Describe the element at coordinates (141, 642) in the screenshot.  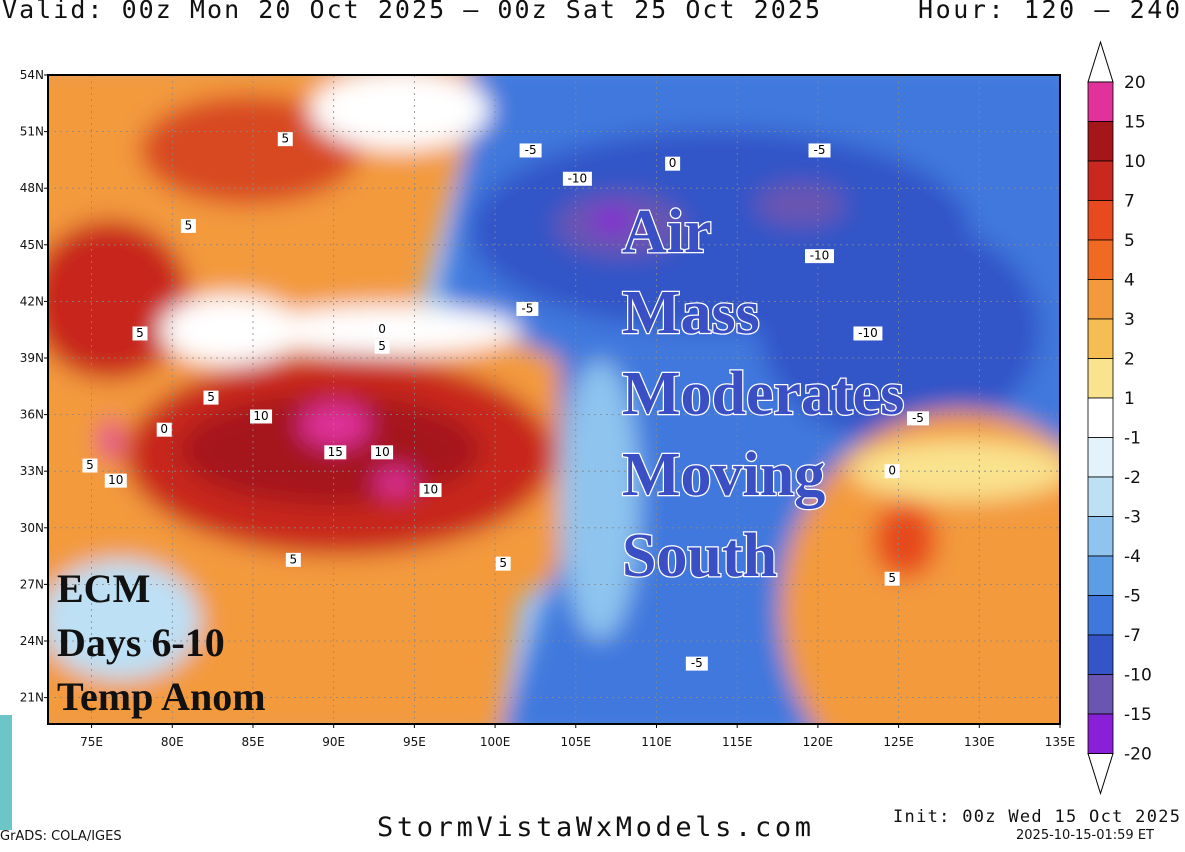
I see `model-caption: Days 6-10` at that location.